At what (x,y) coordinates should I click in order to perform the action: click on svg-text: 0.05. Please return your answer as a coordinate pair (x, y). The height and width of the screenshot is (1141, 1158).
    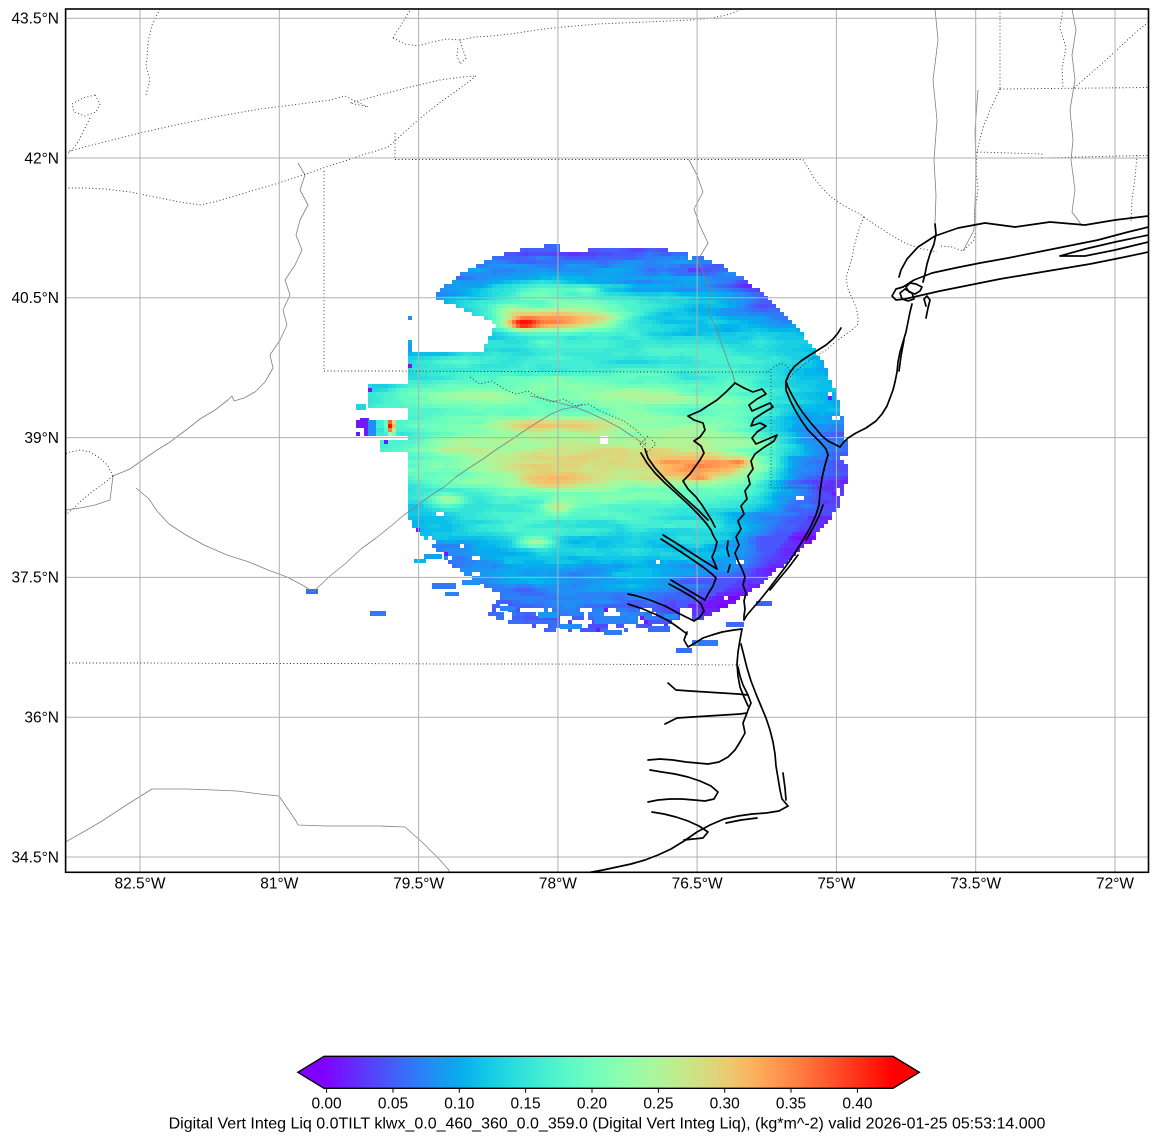
    Looking at the image, I should click on (393, 1104).